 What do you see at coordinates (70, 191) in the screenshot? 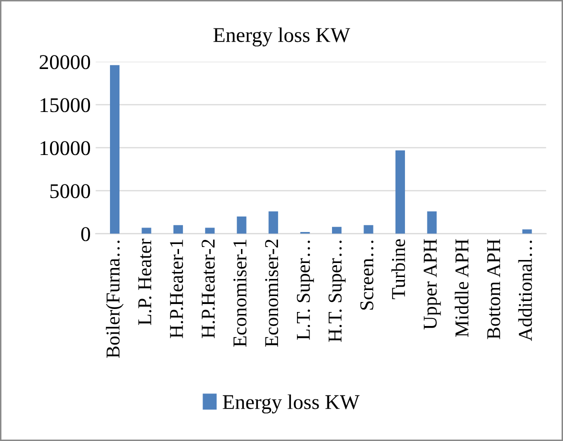
I see `y-tick-label: 5000` at bounding box center [70, 191].